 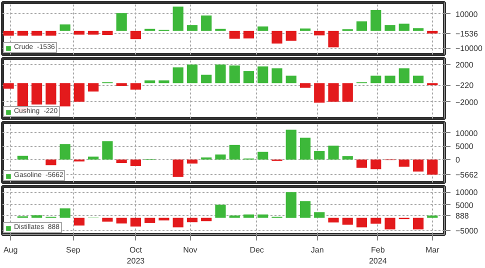 What do you see at coordinates (463, 216) in the screenshot?
I see `y-tick-label: 888` at bounding box center [463, 216].